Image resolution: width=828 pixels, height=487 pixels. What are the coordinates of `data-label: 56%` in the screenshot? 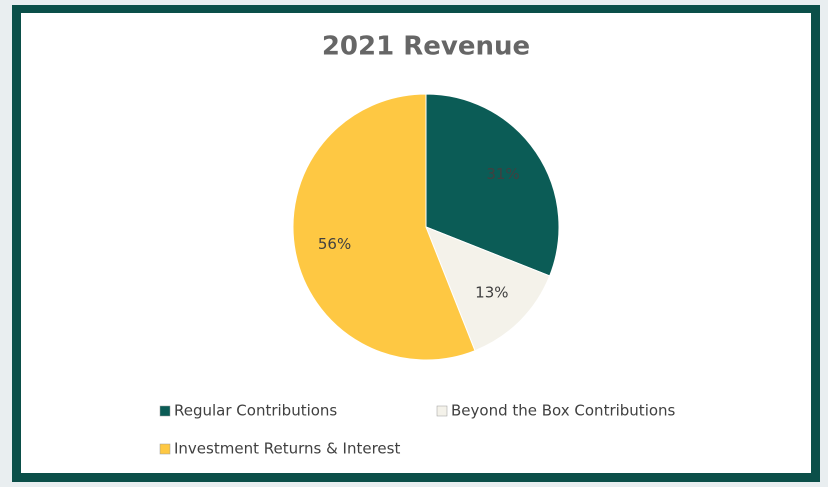 It's located at (334, 244).